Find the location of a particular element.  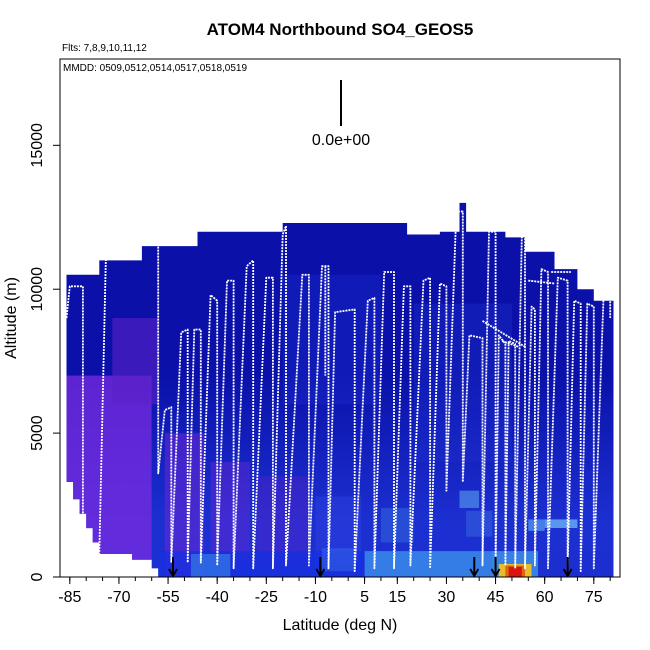

x-tick-label: -10 is located at coordinates (315, 597).